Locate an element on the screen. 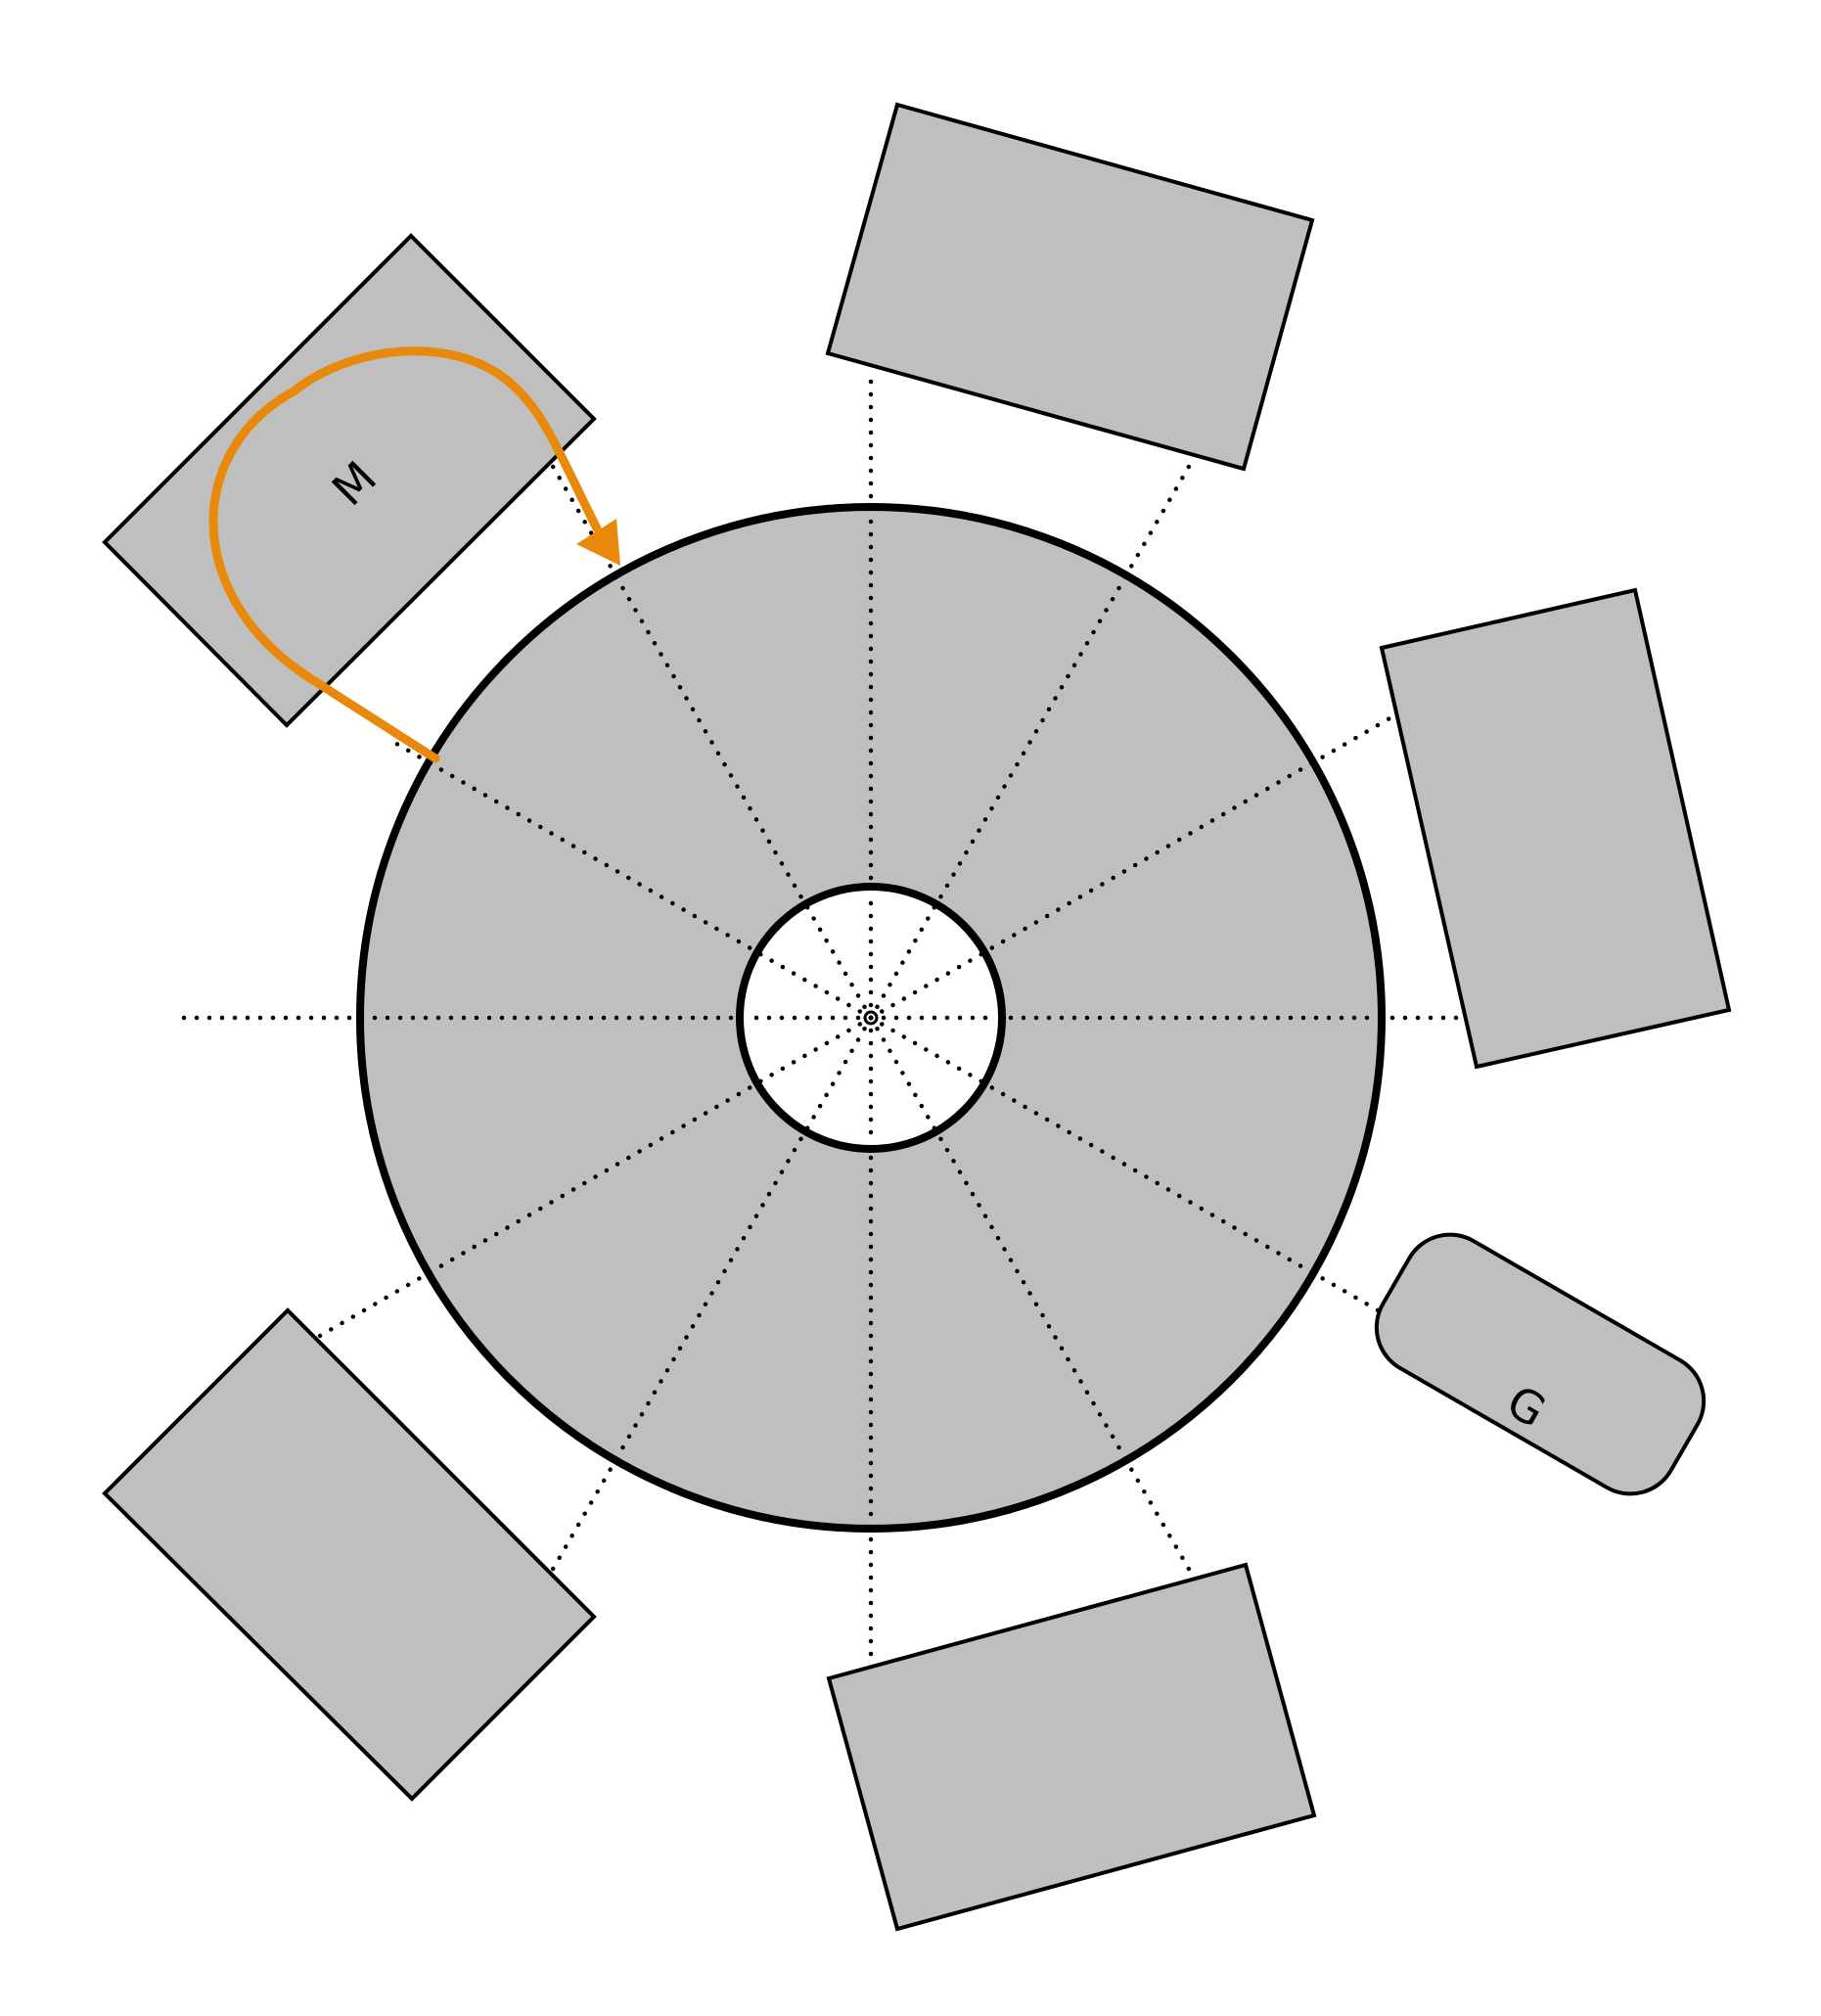 The width and height of the screenshot is (1821, 2016). transfer-path is located at coordinates (414, 554).